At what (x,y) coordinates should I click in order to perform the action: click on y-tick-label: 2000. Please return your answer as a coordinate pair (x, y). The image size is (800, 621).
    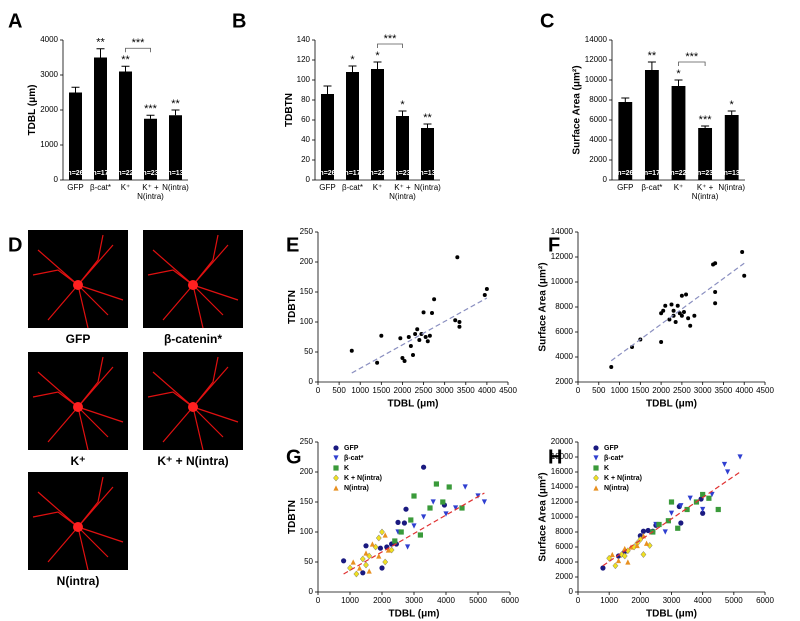
    Looking at the image, I should click on (49, 109).